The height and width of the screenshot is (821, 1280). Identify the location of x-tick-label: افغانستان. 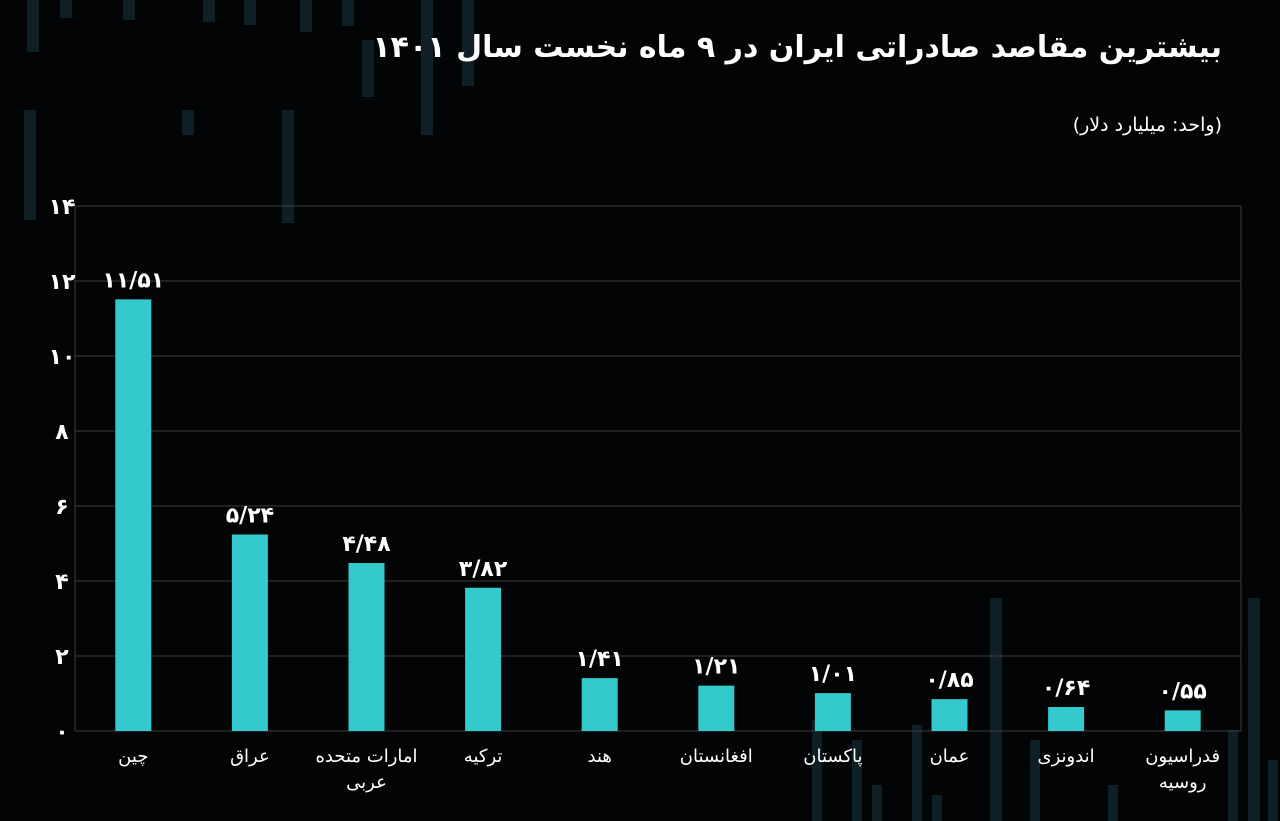
(716, 756).